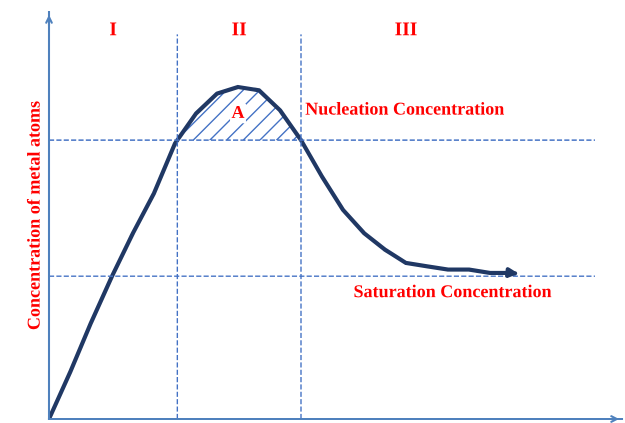 The width and height of the screenshot is (625, 423). I want to click on text: II, so click(239, 29).